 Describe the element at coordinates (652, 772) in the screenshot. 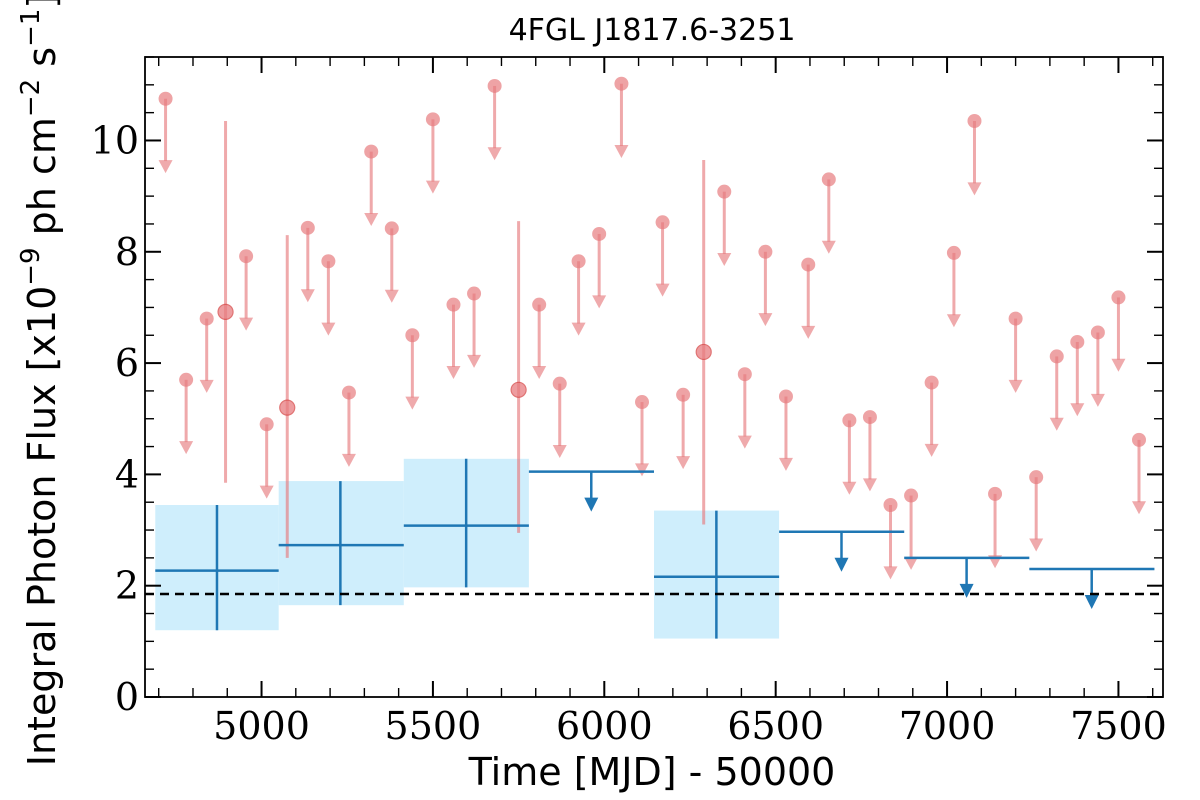

I see `x-axis-title: Time [MJD] - 50000` at that location.